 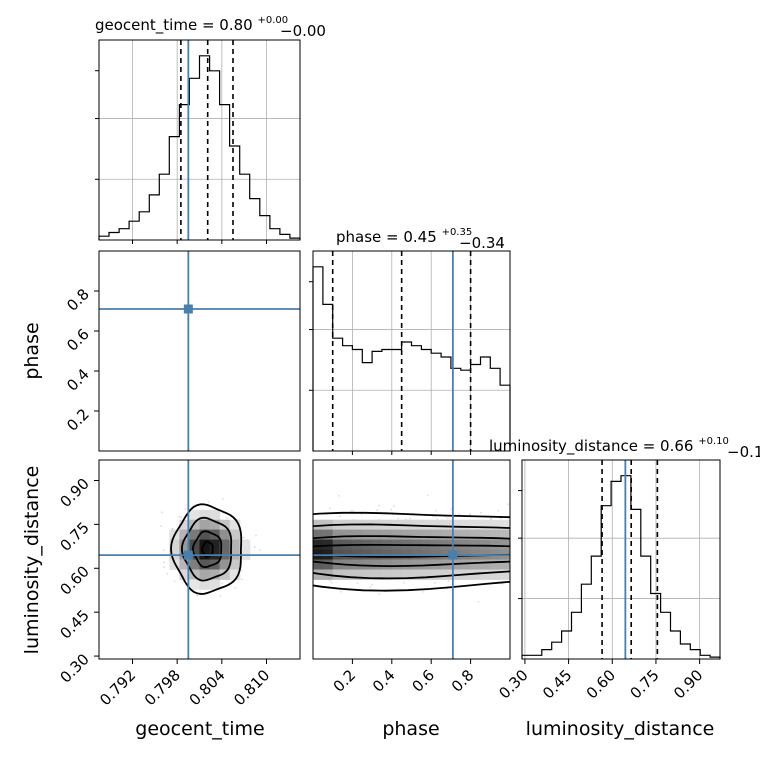 I want to click on histogram-phase, so click(x=411, y=358).